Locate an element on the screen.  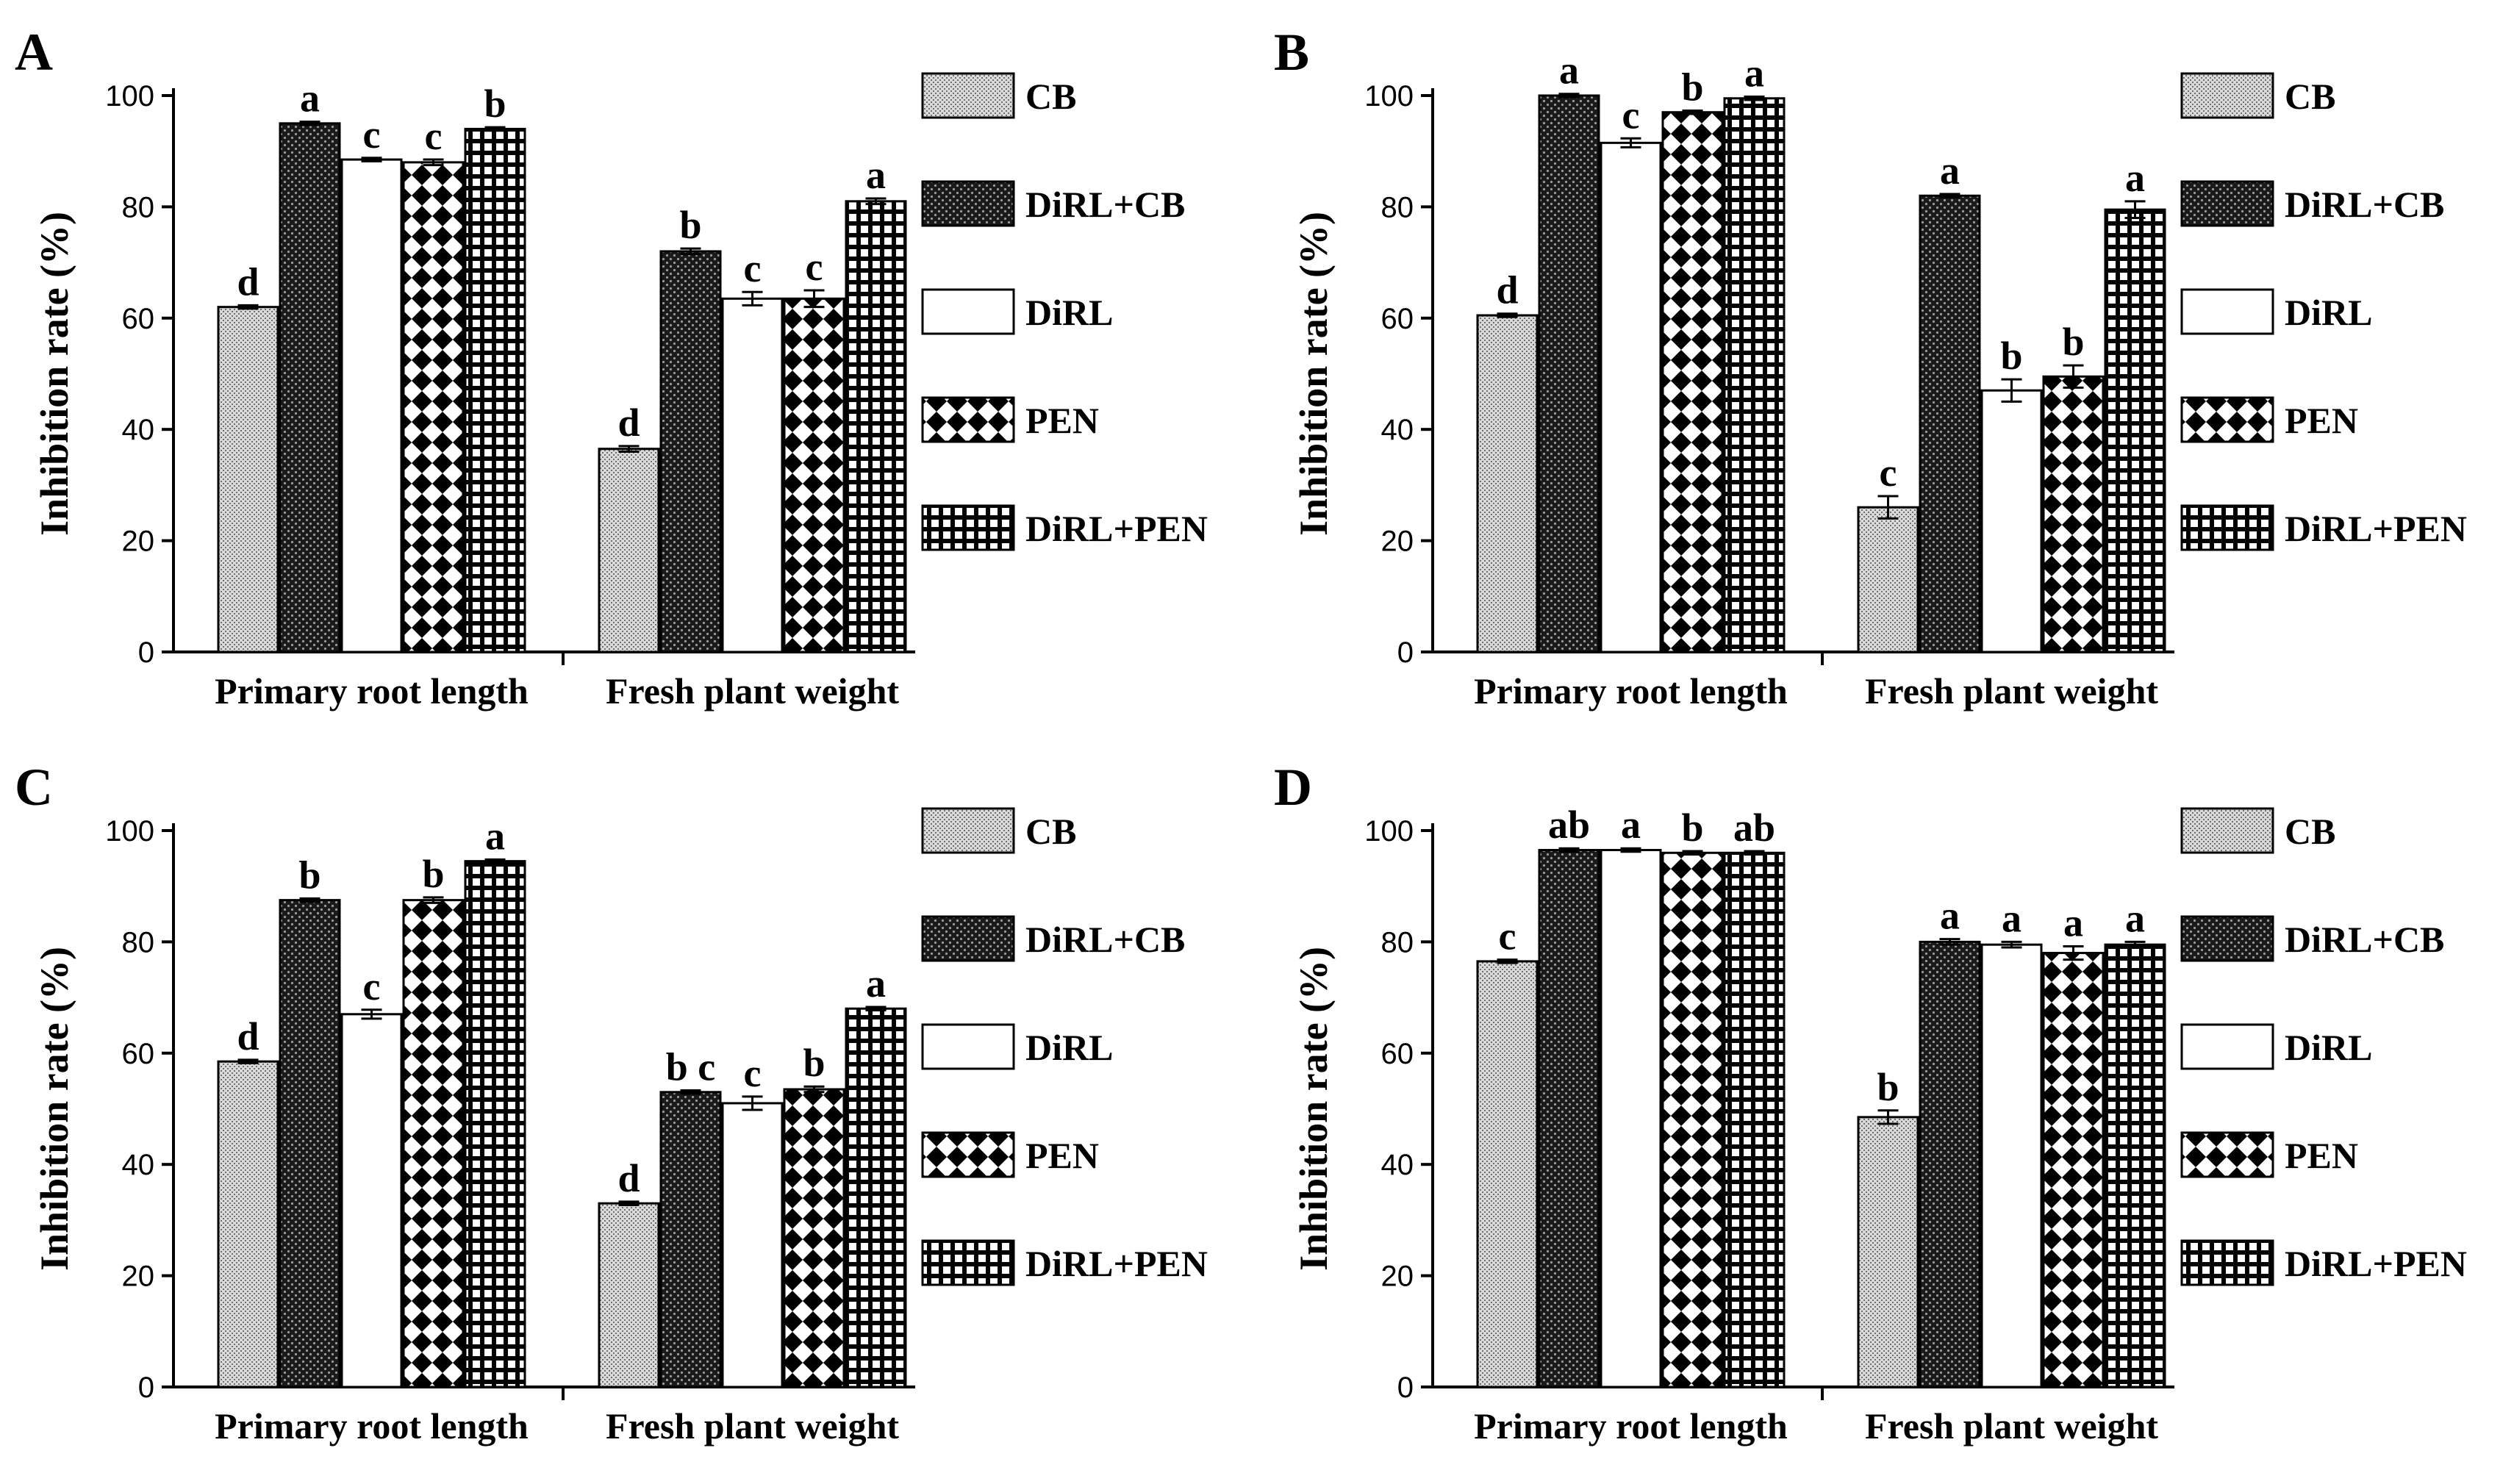
panel-letter: B is located at coordinates (1291, 53).